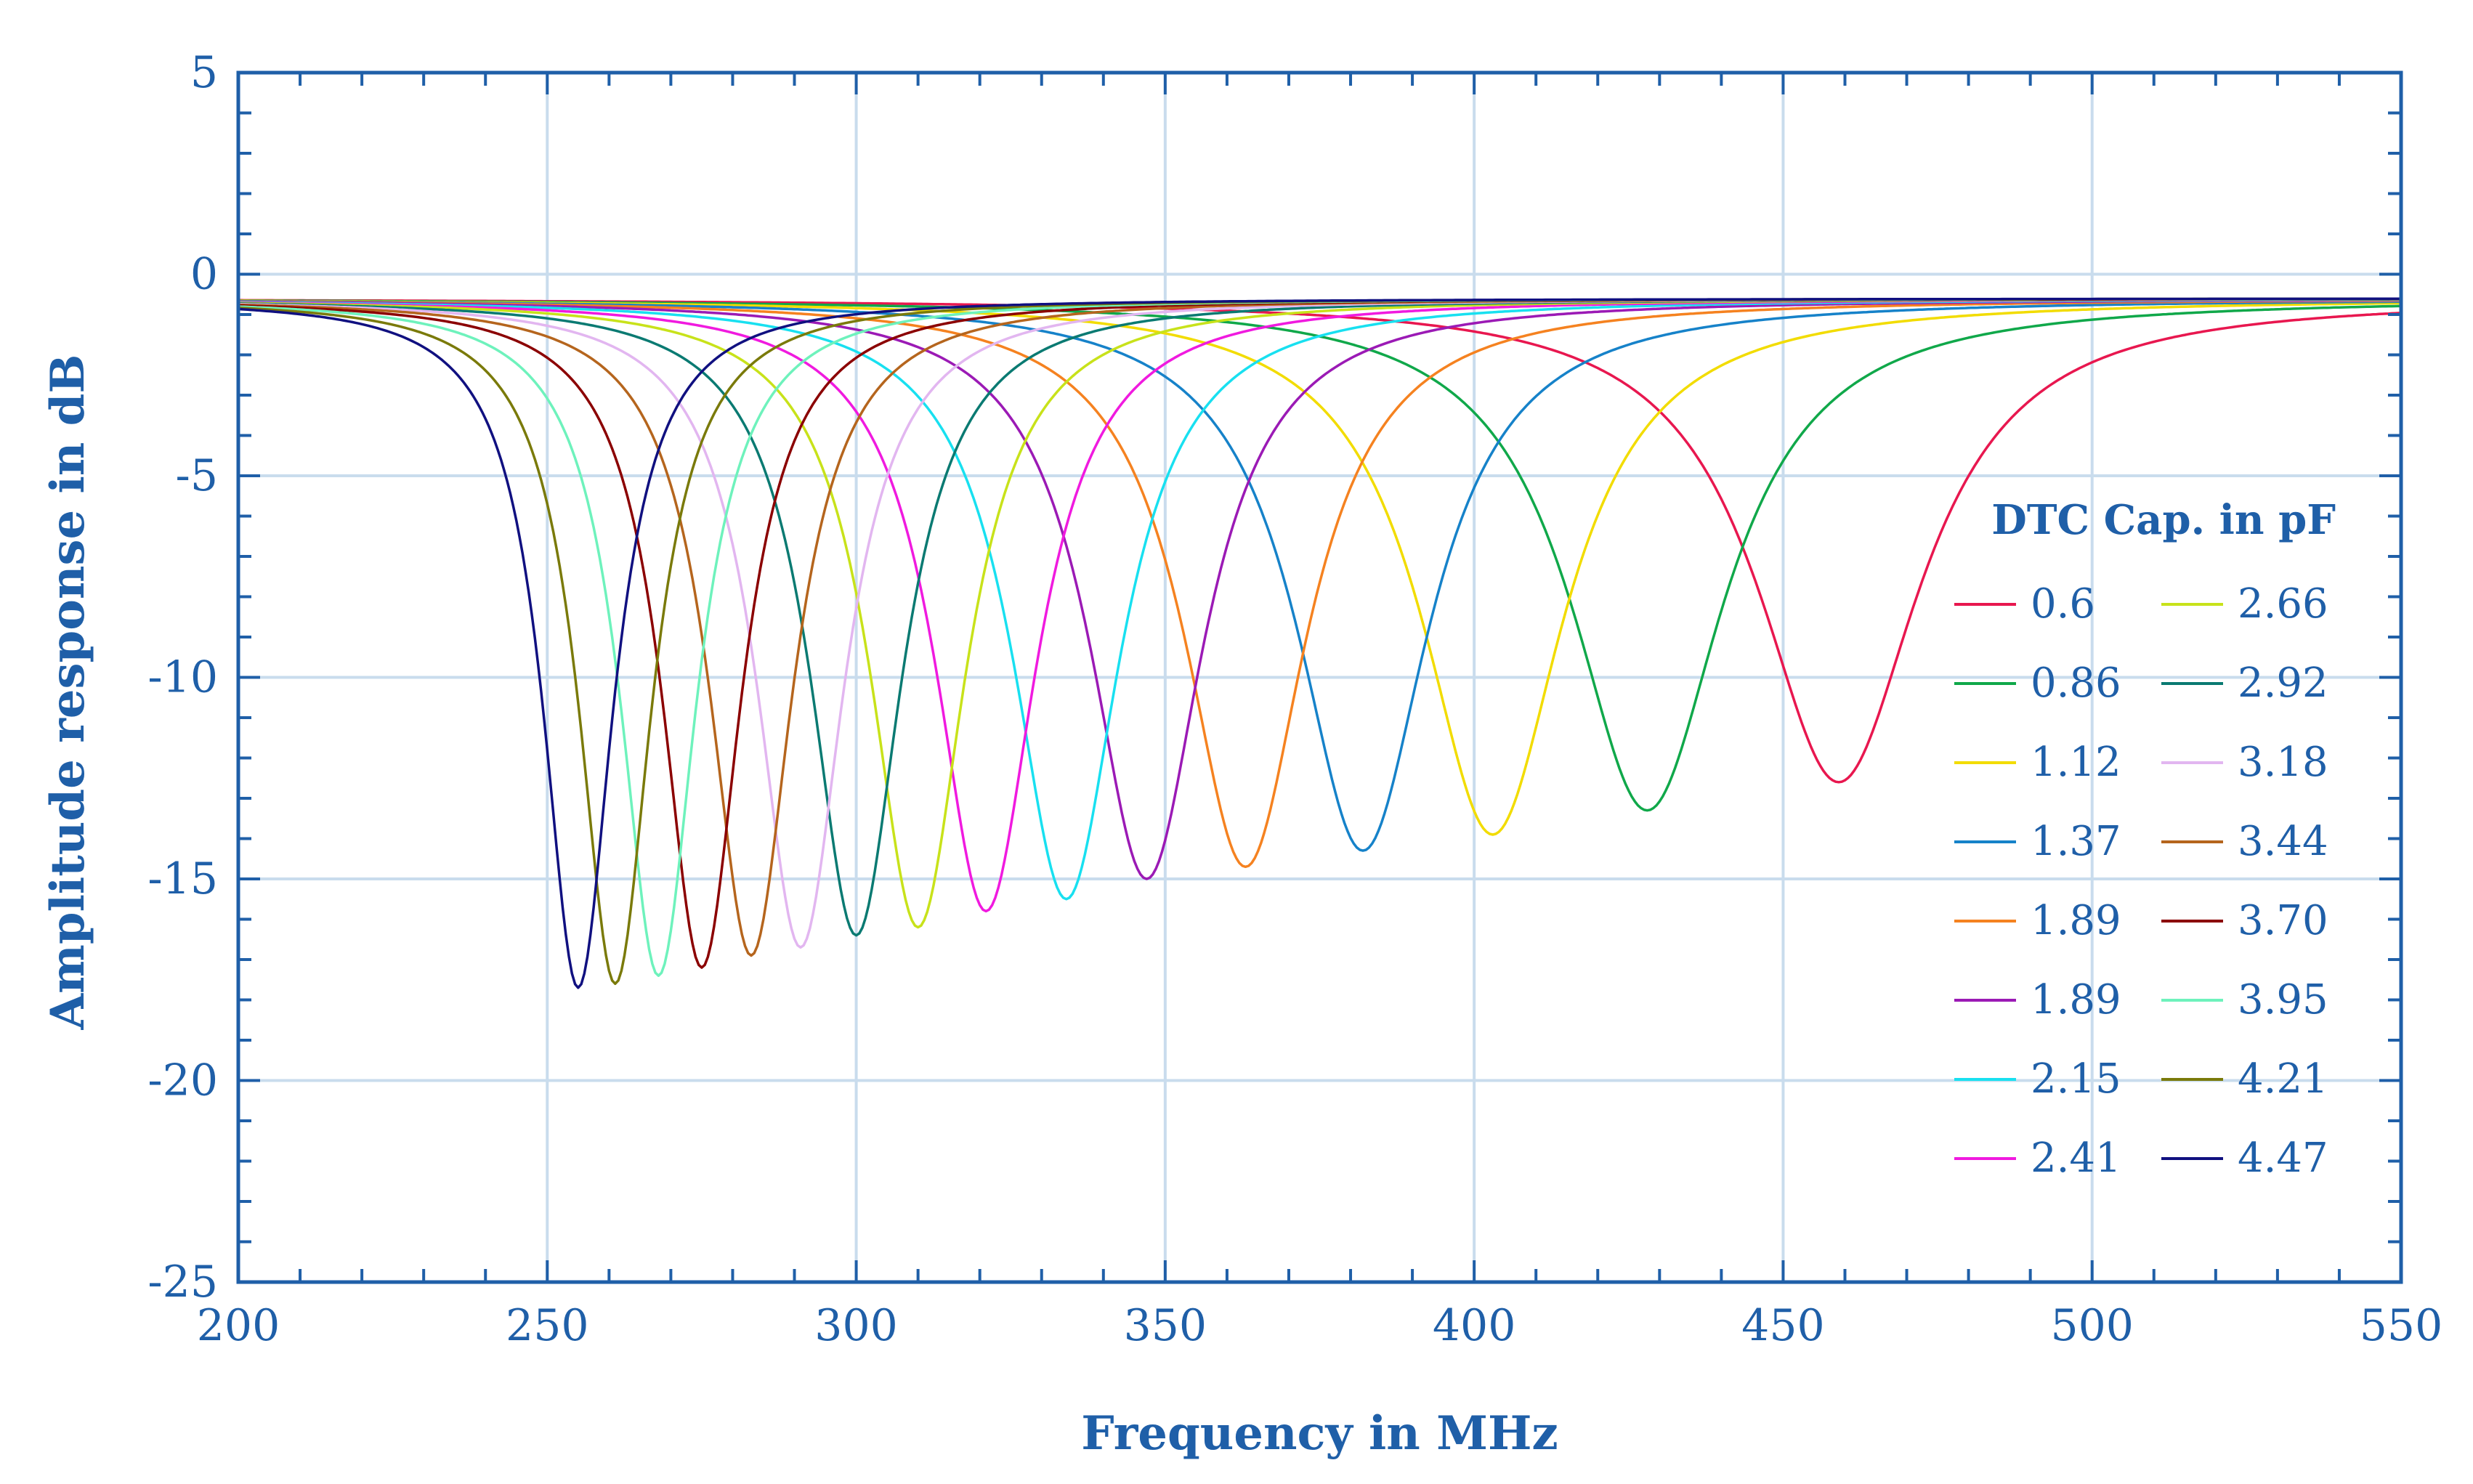 The height and width of the screenshot is (1484, 2473). Describe the element at coordinates (238, 1325) in the screenshot. I see `x-tick-label: 200` at that location.